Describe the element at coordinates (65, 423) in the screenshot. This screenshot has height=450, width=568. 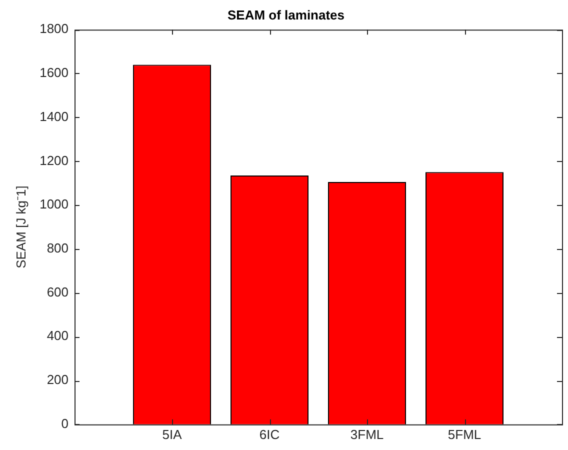
I see `y-tick-label: 0` at that location.